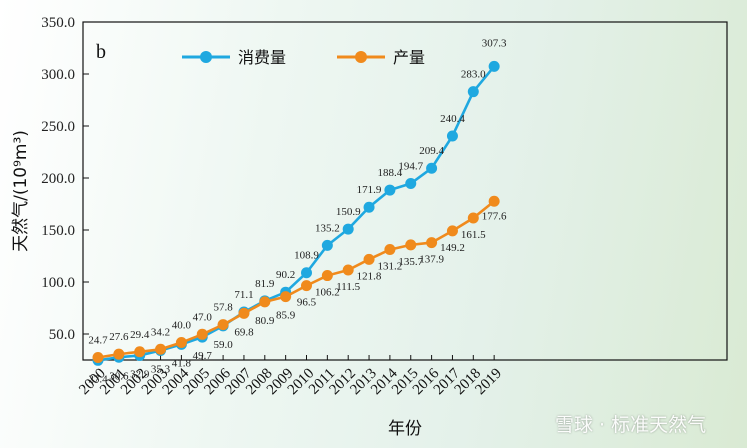 This screenshot has width=747, height=448. Describe the element at coordinates (244, 332) in the screenshot. I see `data-label-production: 69.8` at that location.